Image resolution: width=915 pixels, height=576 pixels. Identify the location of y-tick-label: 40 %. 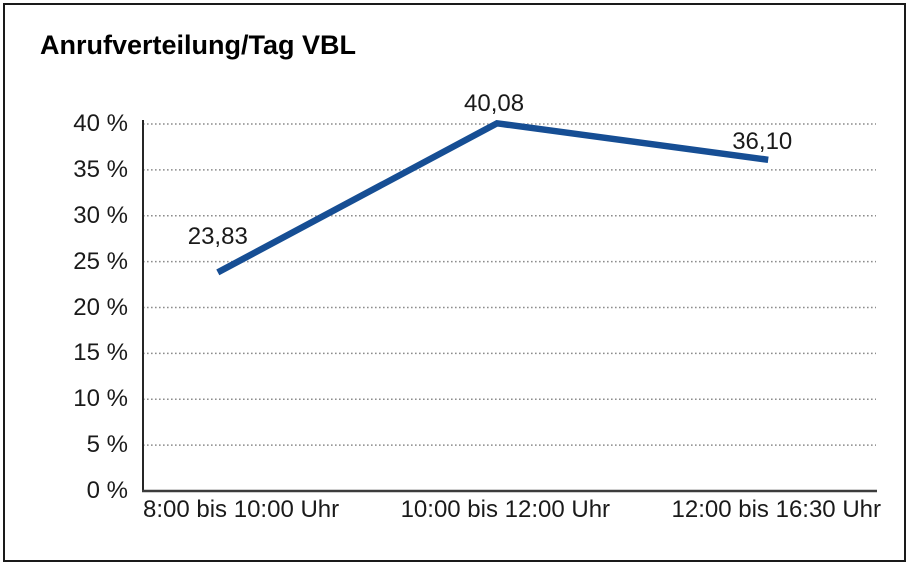
(100, 123).